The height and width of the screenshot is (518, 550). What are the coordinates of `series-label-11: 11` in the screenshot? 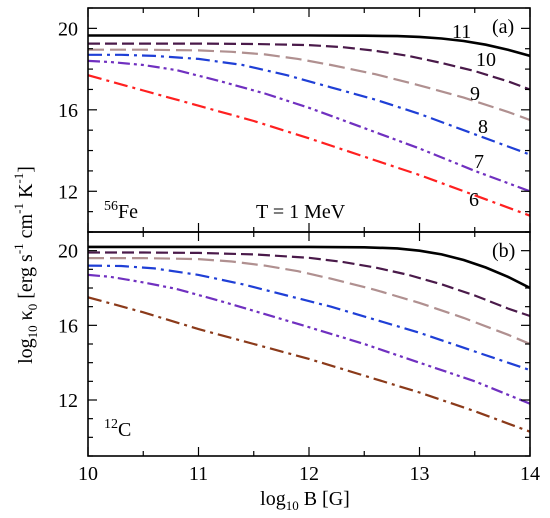 It's located at (461, 32).